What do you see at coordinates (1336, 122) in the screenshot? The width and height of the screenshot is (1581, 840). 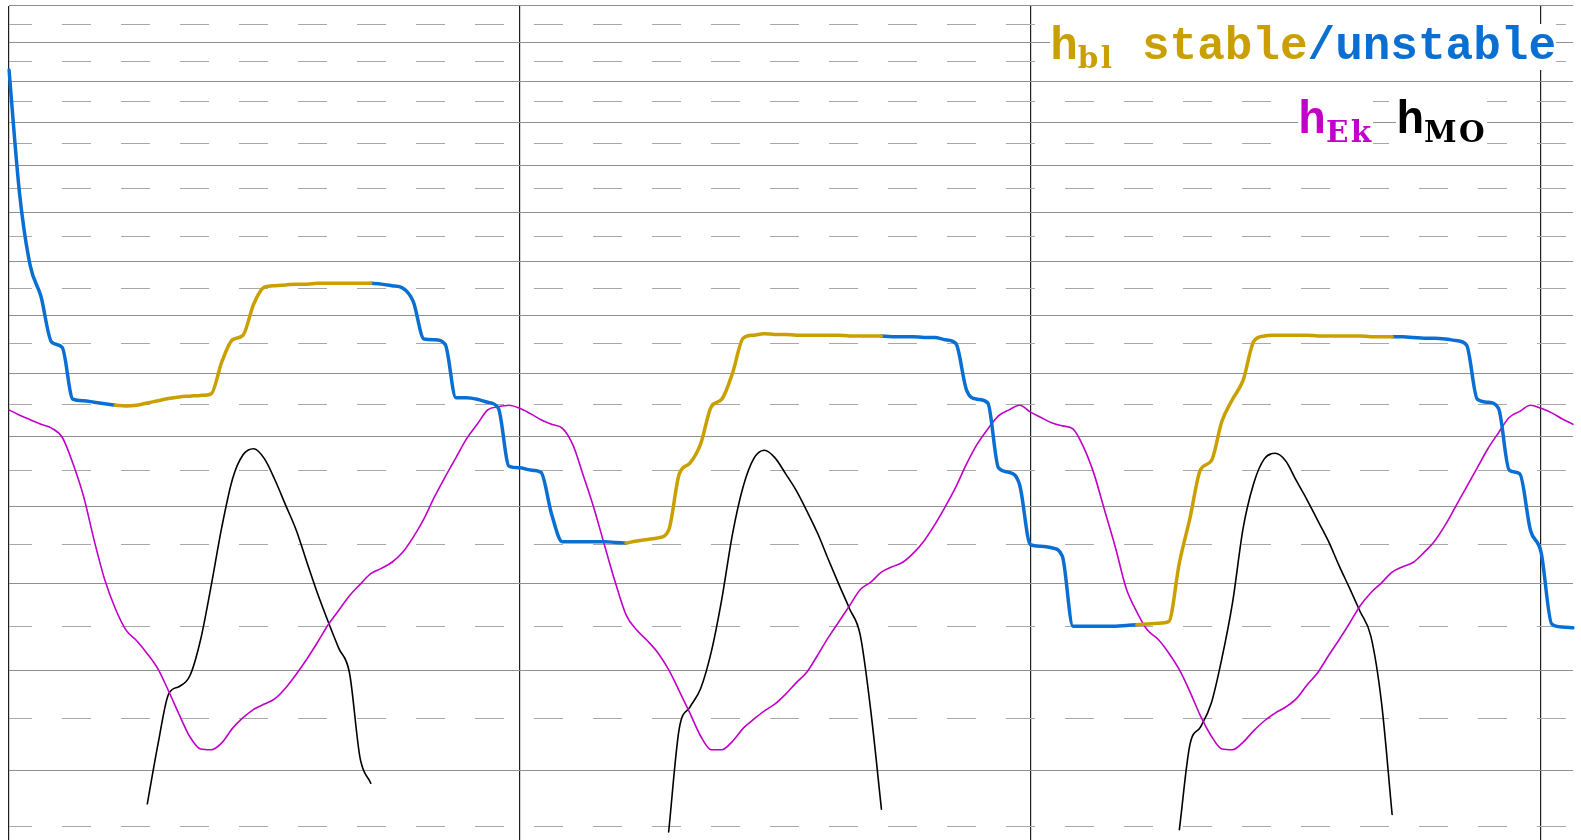 I see `text: h$_{Ek}$` at bounding box center [1336, 122].